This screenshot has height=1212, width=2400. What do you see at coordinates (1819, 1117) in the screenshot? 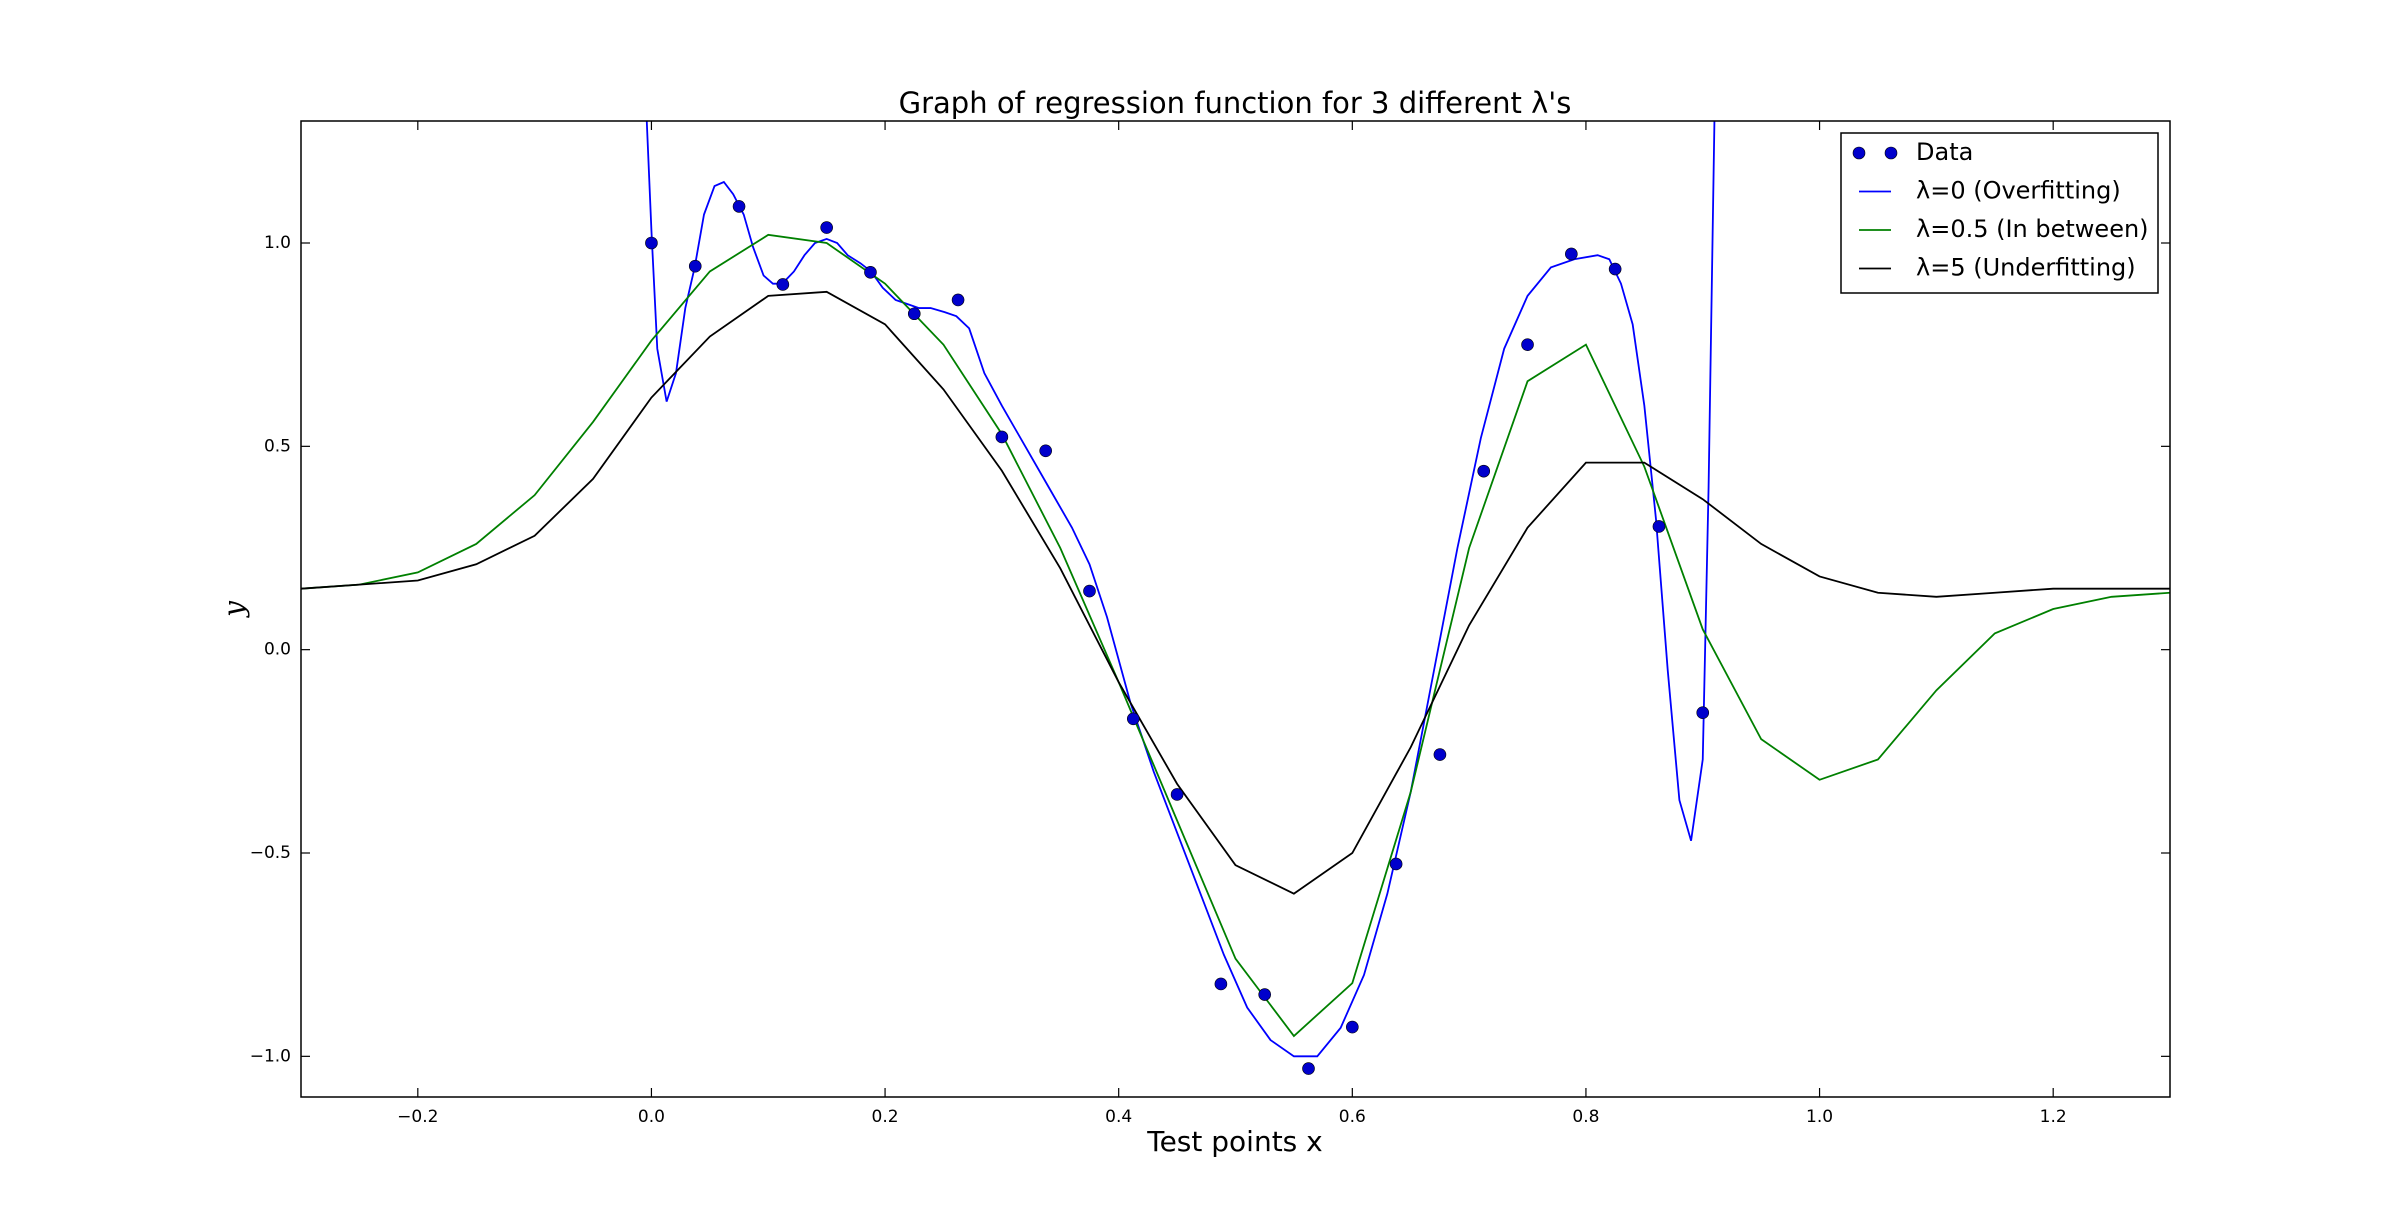
I see `x-tick-label: 1.0` at bounding box center [1819, 1117].